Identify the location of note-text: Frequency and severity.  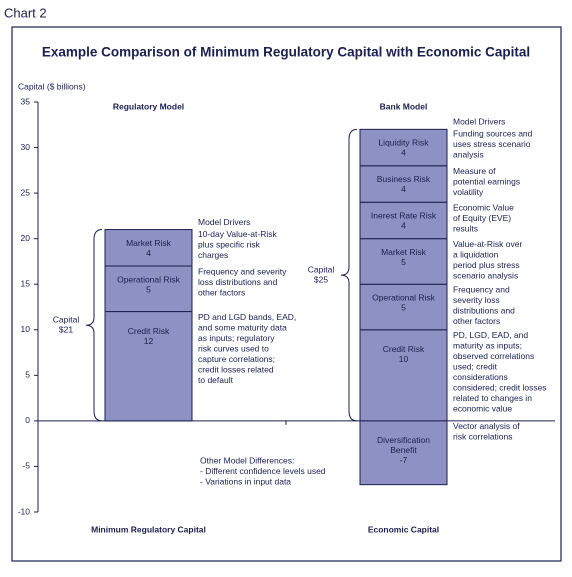
(242, 271).